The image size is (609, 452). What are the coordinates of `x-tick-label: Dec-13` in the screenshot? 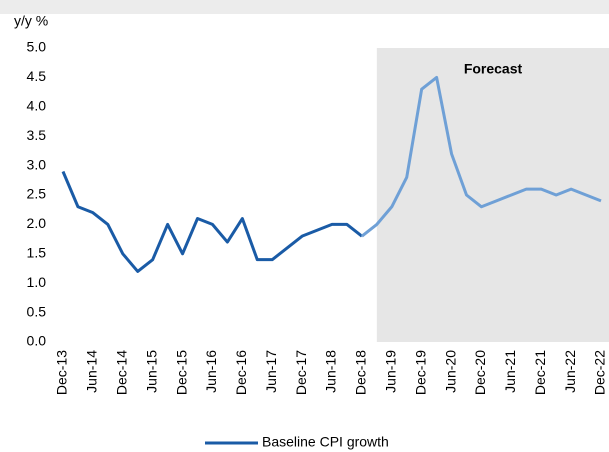 It's located at (62, 372).